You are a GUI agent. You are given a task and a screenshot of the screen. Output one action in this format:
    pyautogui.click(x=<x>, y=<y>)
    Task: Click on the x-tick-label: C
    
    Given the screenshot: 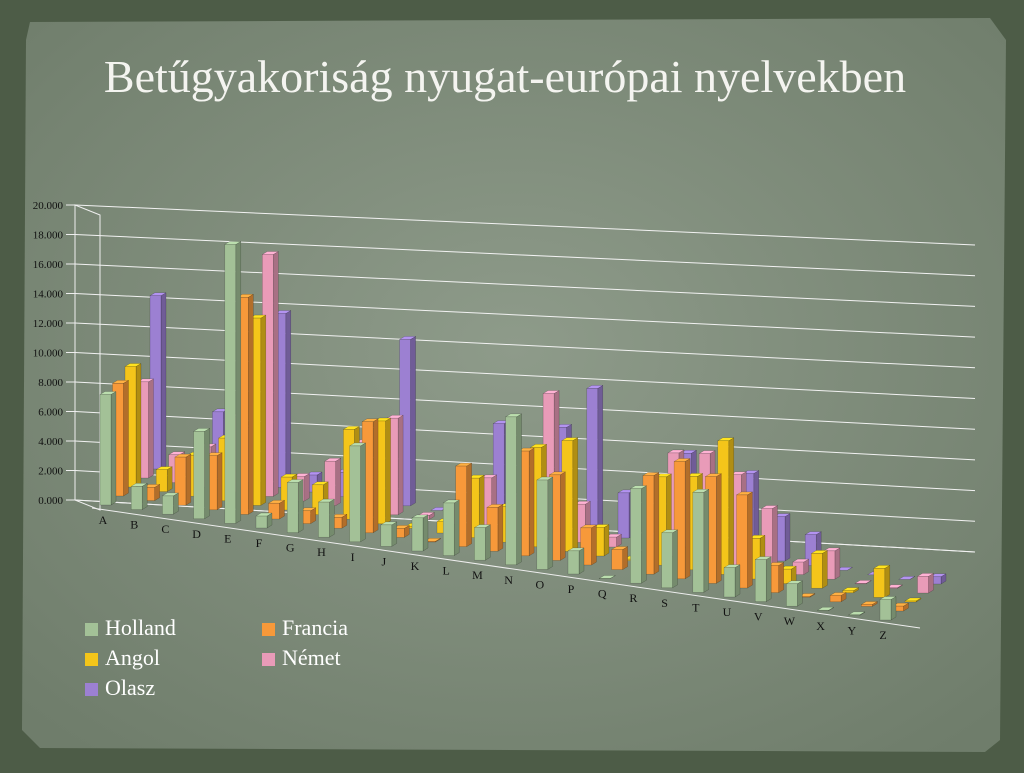 What is the action you would take?
    pyautogui.click(x=165, y=529)
    